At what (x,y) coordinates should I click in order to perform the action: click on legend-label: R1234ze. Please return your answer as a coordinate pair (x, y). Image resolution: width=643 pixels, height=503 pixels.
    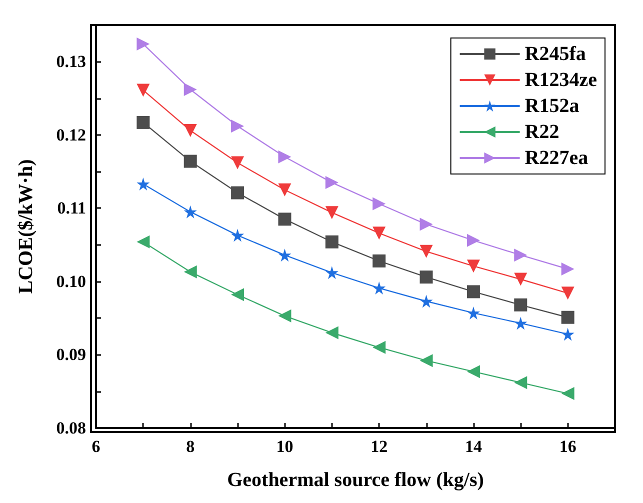
    Looking at the image, I should click on (561, 80).